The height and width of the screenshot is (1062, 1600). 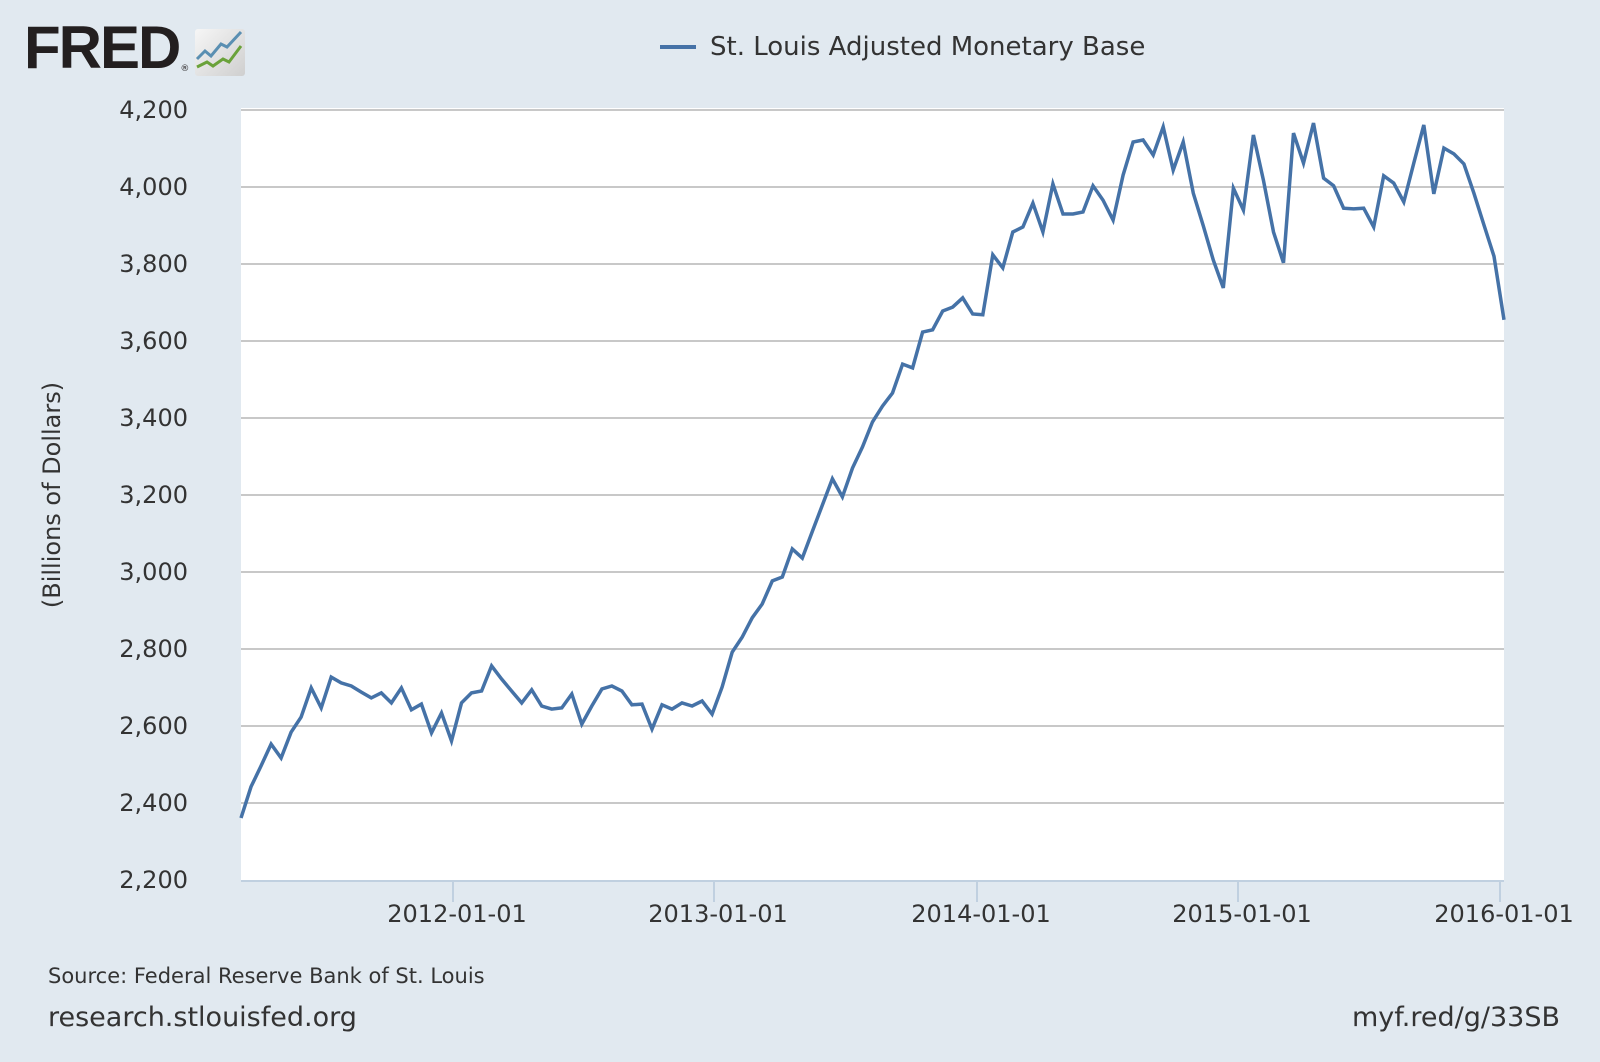 I want to click on x-tick-label: 2015-01-01, so click(x=1242, y=914).